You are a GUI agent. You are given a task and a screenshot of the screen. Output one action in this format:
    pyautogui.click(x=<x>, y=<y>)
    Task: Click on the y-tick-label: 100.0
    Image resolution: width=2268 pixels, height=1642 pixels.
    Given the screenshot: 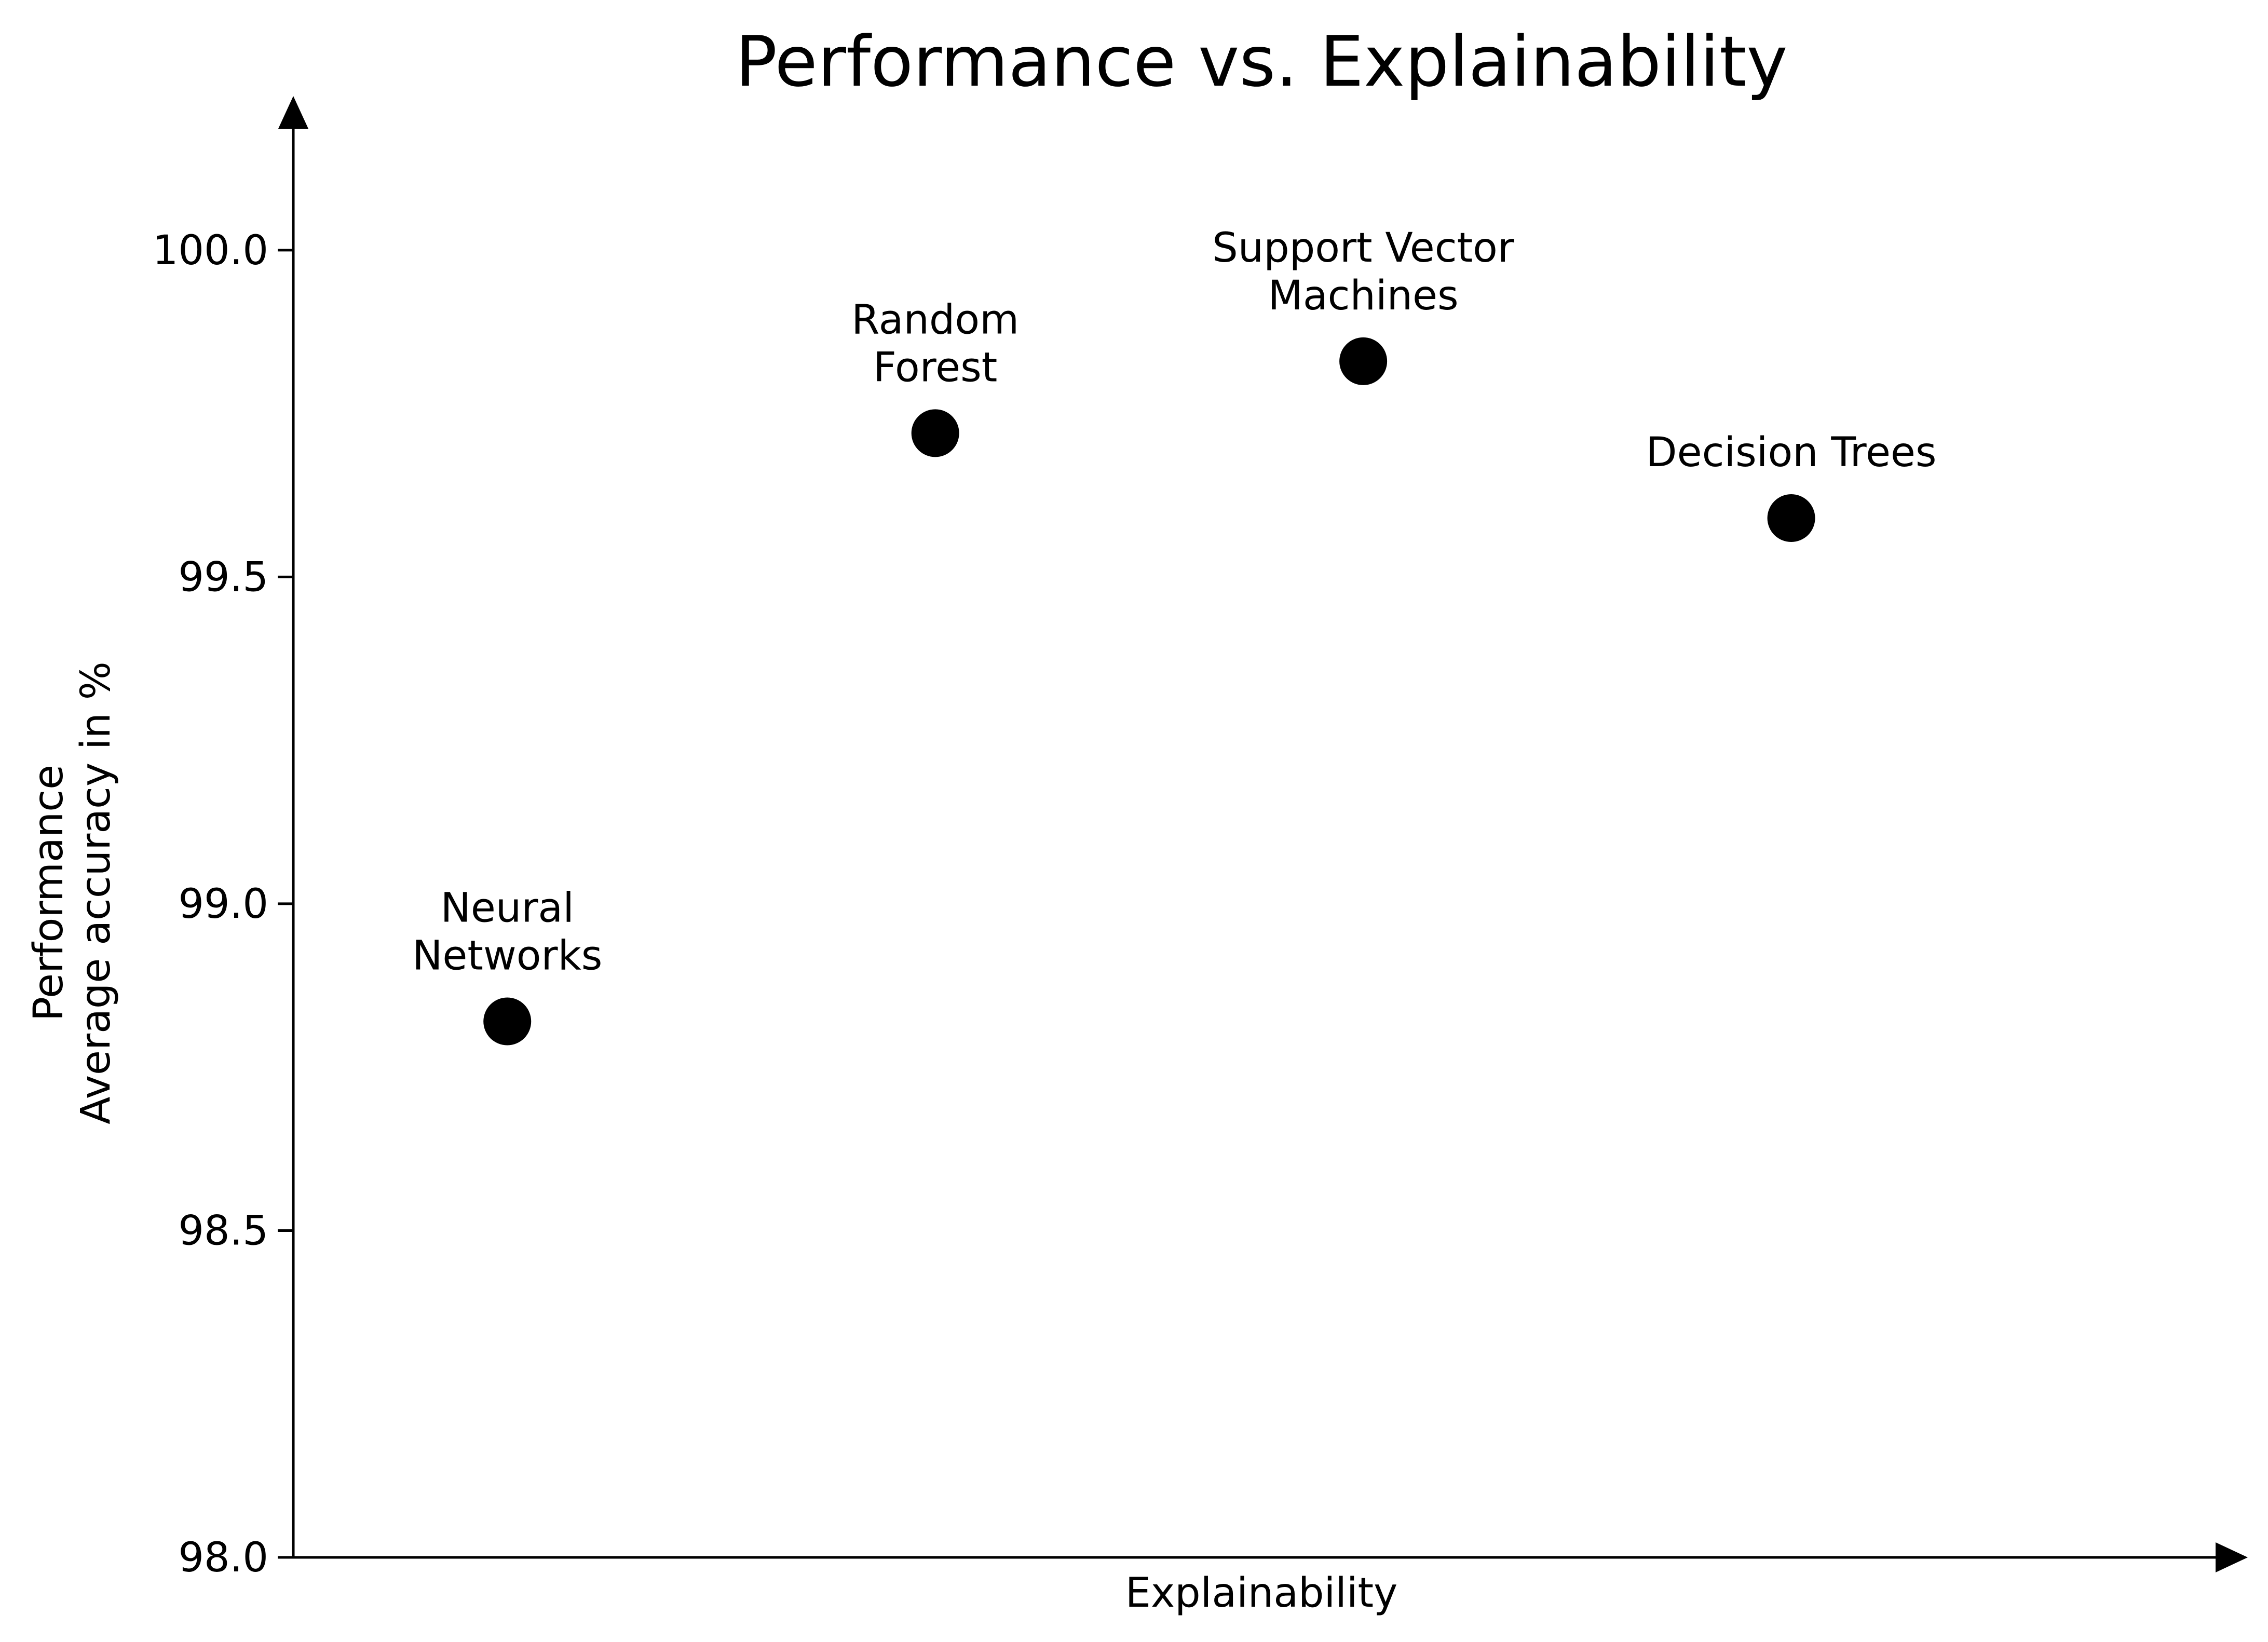 What is the action you would take?
    pyautogui.click(x=210, y=250)
    